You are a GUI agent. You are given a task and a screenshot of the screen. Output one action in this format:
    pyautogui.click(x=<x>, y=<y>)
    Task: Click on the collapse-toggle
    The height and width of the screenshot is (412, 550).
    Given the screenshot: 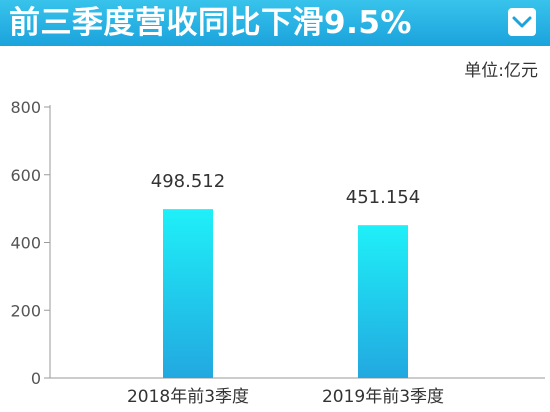 What is the action you would take?
    pyautogui.click(x=522, y=22)
    